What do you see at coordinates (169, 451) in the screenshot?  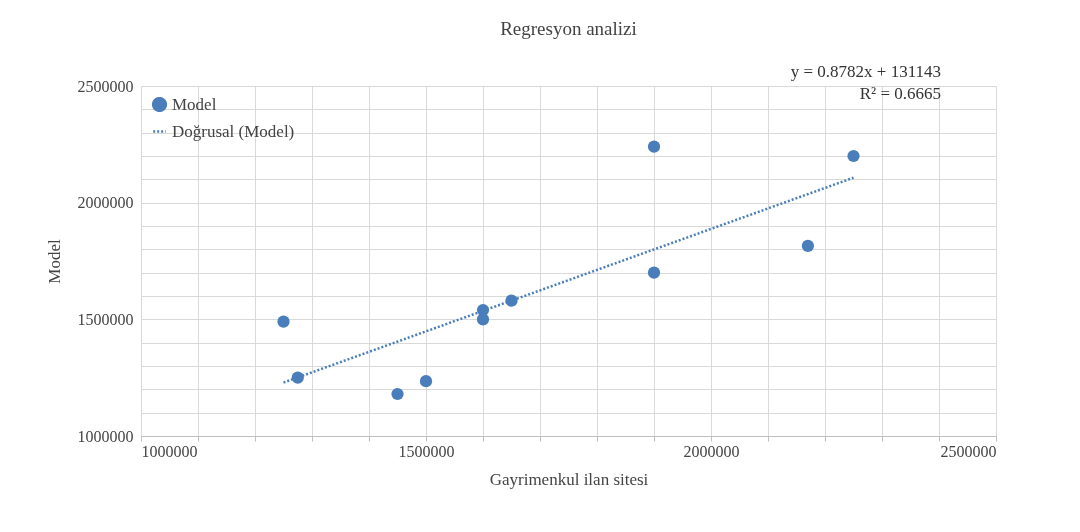 I see `x-tick-label: 1000000` at bounding box center [169, 451].